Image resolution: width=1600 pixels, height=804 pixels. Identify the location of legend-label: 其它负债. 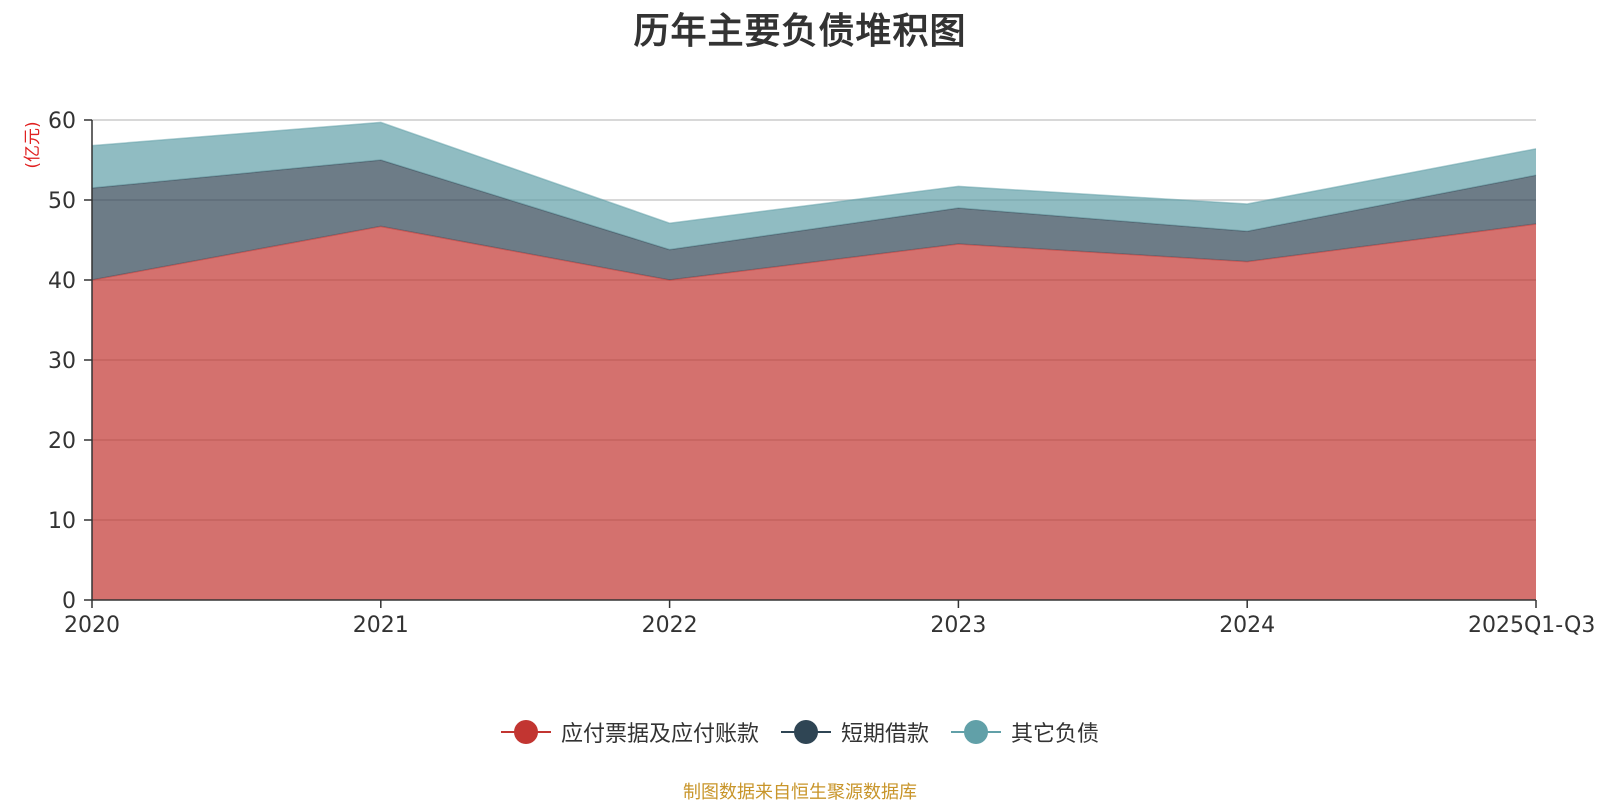
(1055, 734).